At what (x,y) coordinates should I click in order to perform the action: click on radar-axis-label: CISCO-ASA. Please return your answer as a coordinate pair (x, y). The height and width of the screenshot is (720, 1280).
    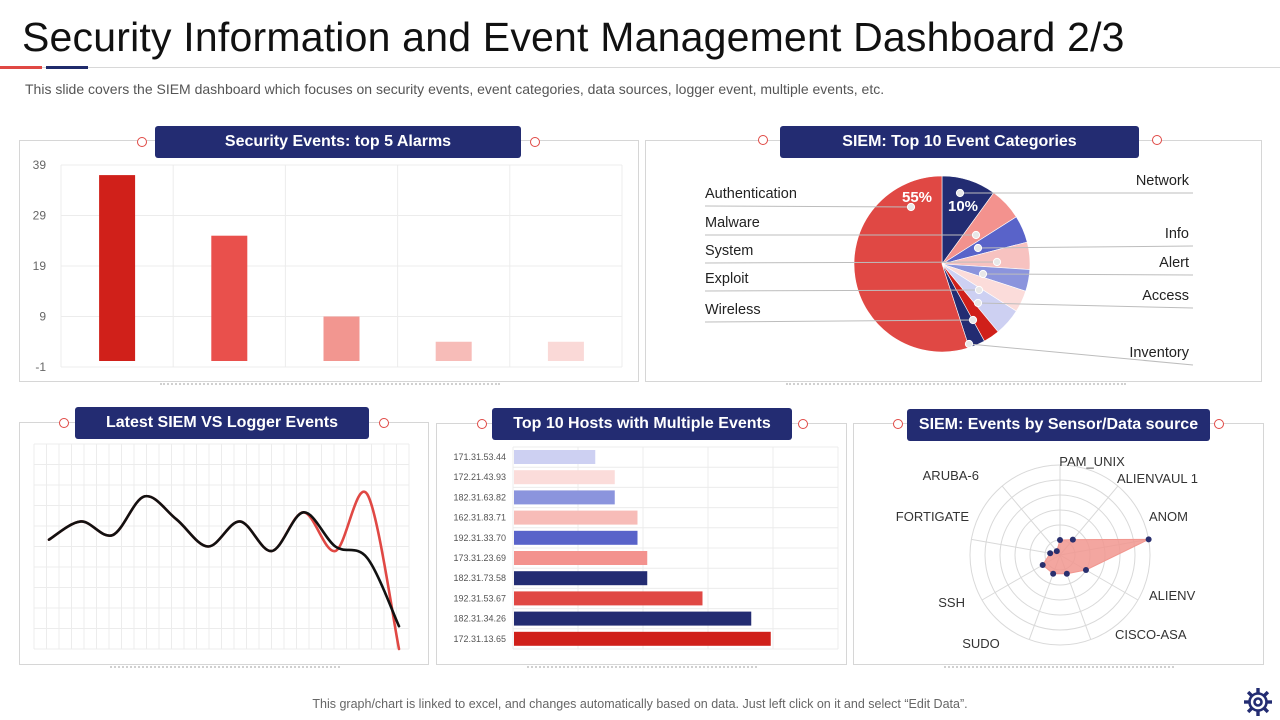
    Looking at the image, I should click on (1151, 634).